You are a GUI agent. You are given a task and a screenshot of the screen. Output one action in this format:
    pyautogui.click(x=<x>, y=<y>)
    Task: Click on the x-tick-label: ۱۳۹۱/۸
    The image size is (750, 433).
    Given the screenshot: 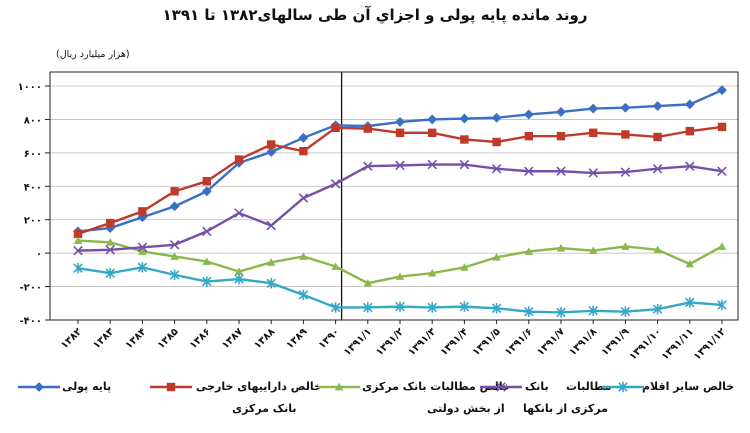 What is the action you would take?
    pyautogui.click(x=583, y=342)
    